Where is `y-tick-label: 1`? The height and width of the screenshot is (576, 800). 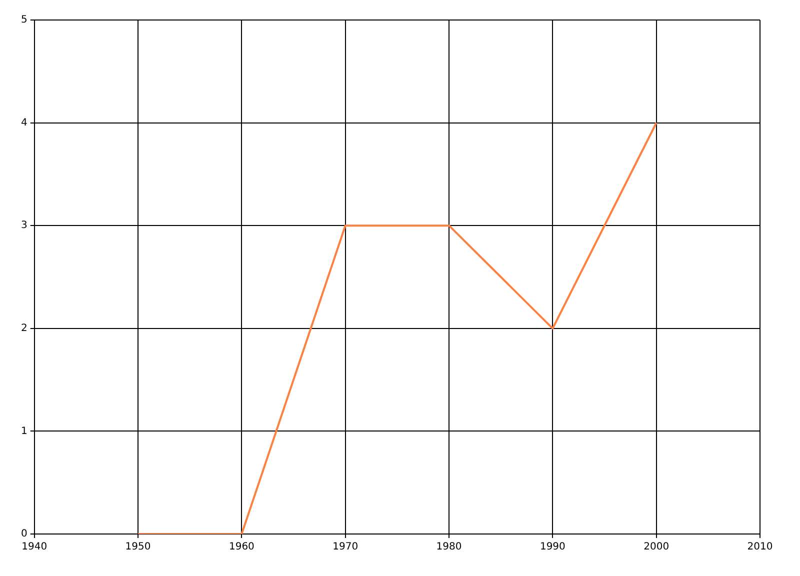
y-tick-label: 1 is located at coordinates (24, 431).